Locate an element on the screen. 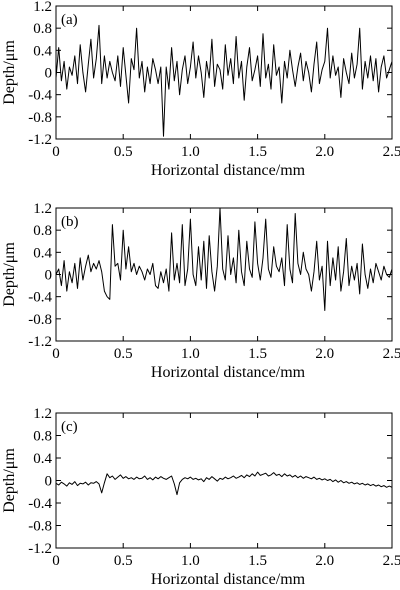 This screenshot has height=590, width=400. panel-label: (b) is located at coordinates (70, 222).